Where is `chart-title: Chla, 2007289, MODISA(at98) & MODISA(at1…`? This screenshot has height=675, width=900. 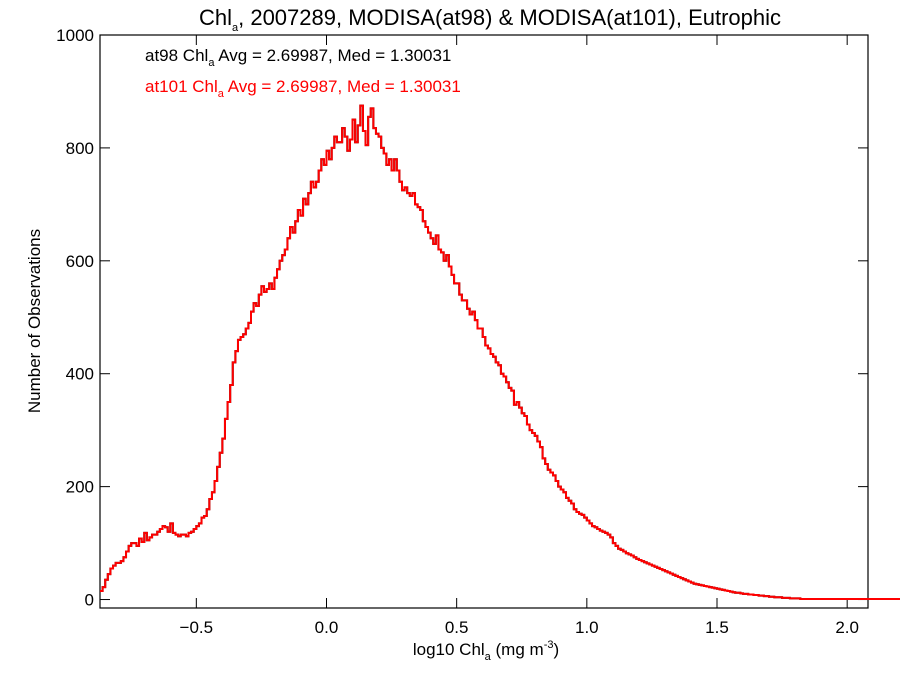
chart-title: Chla, 2007289, MODISA(at98) & MODISA(at1… is located at coordinates (490, 19).